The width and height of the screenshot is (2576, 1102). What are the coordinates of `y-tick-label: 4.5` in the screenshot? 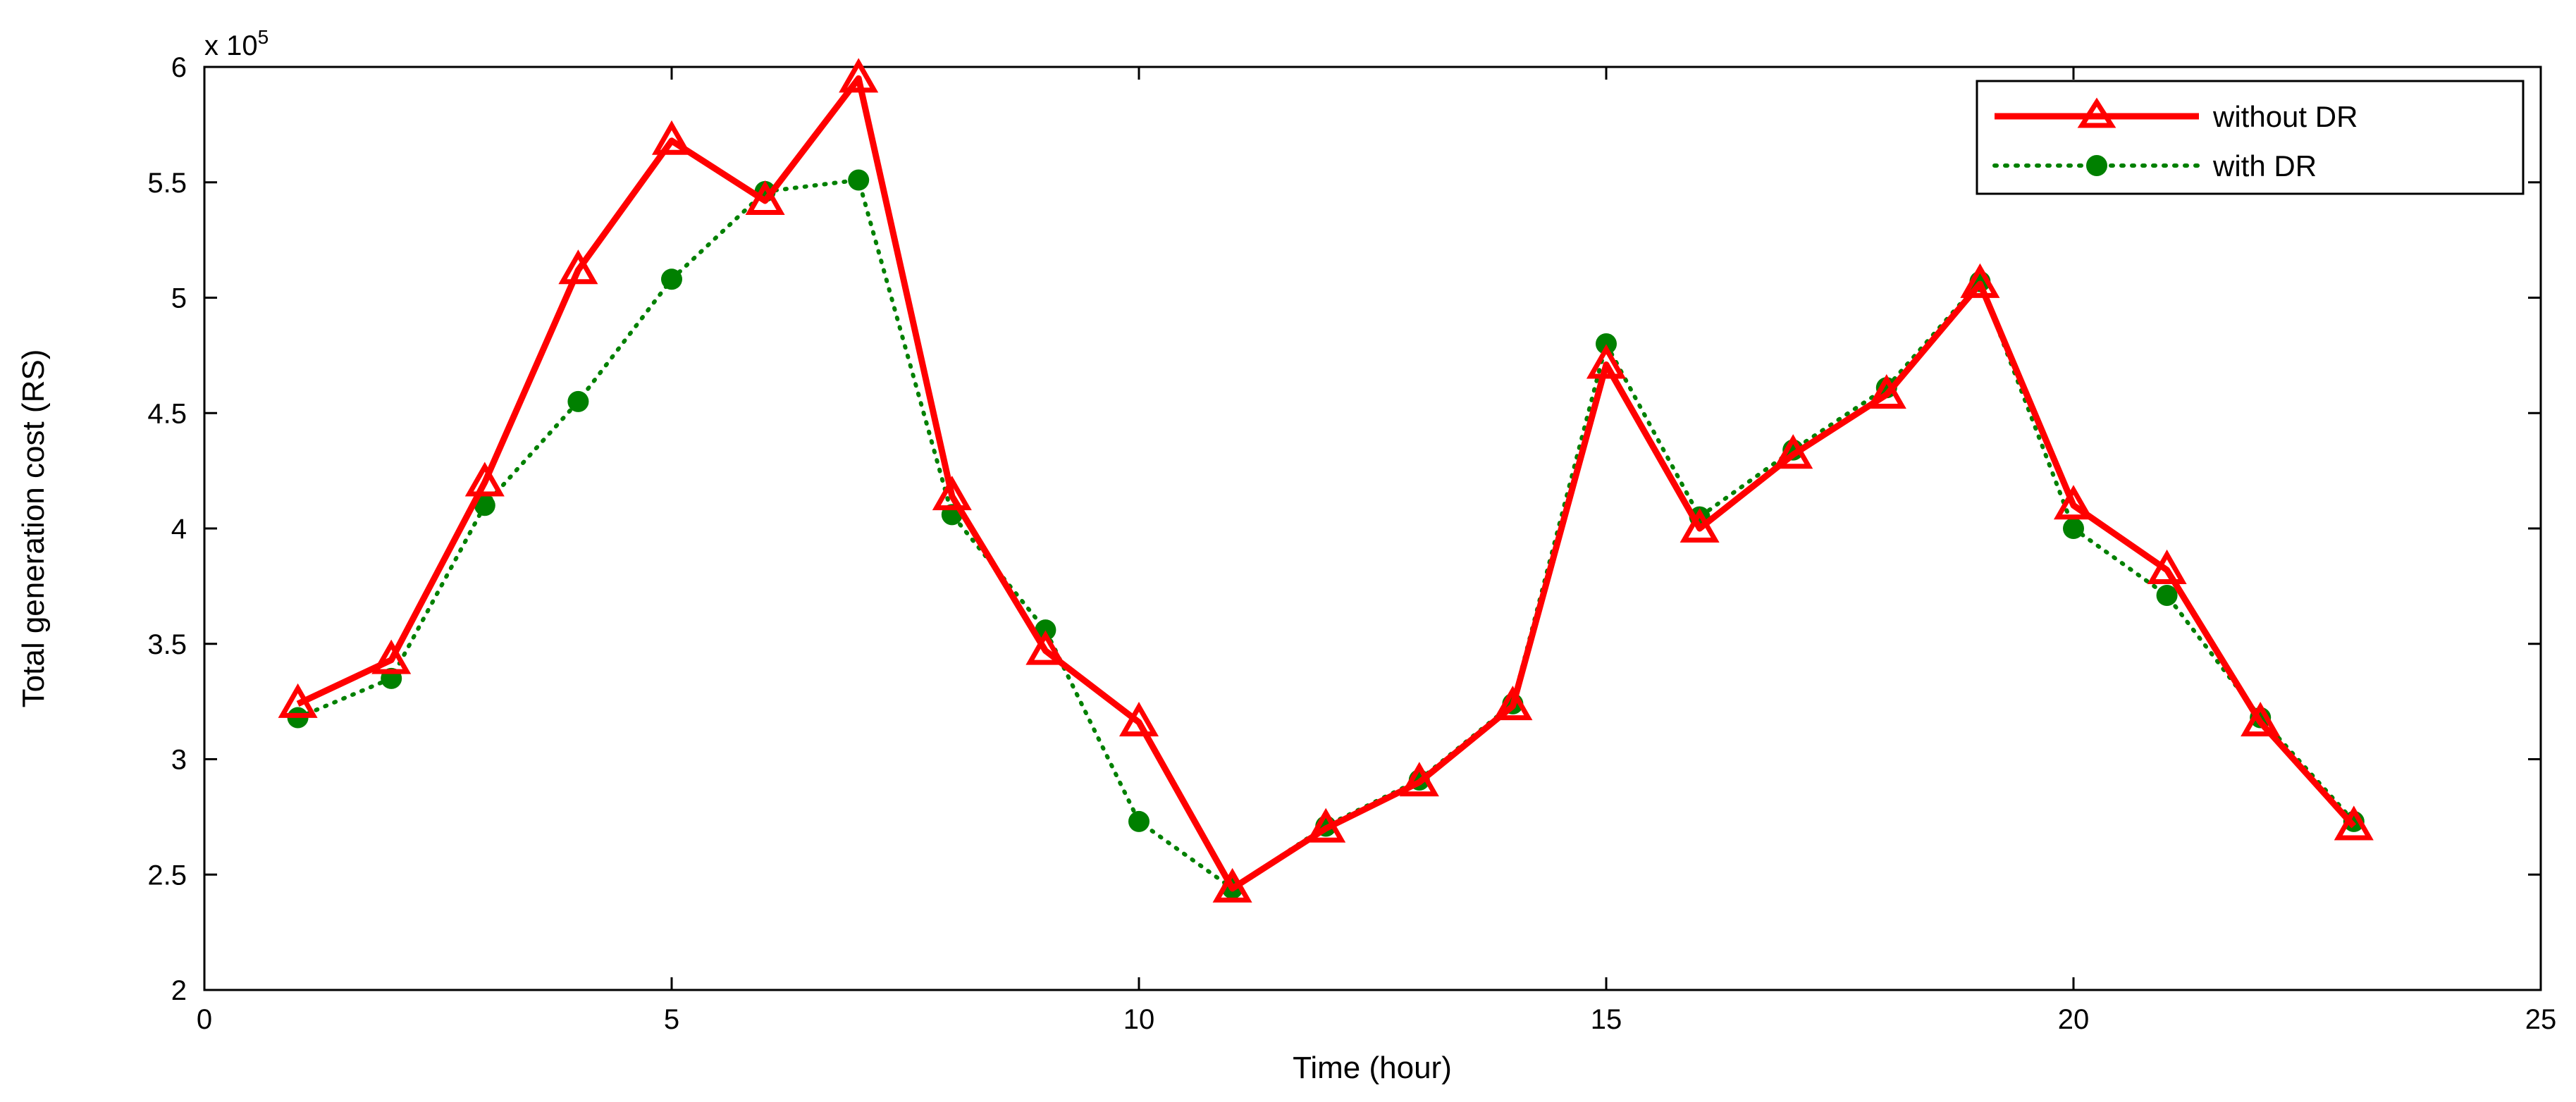 It's located at (167, 413).